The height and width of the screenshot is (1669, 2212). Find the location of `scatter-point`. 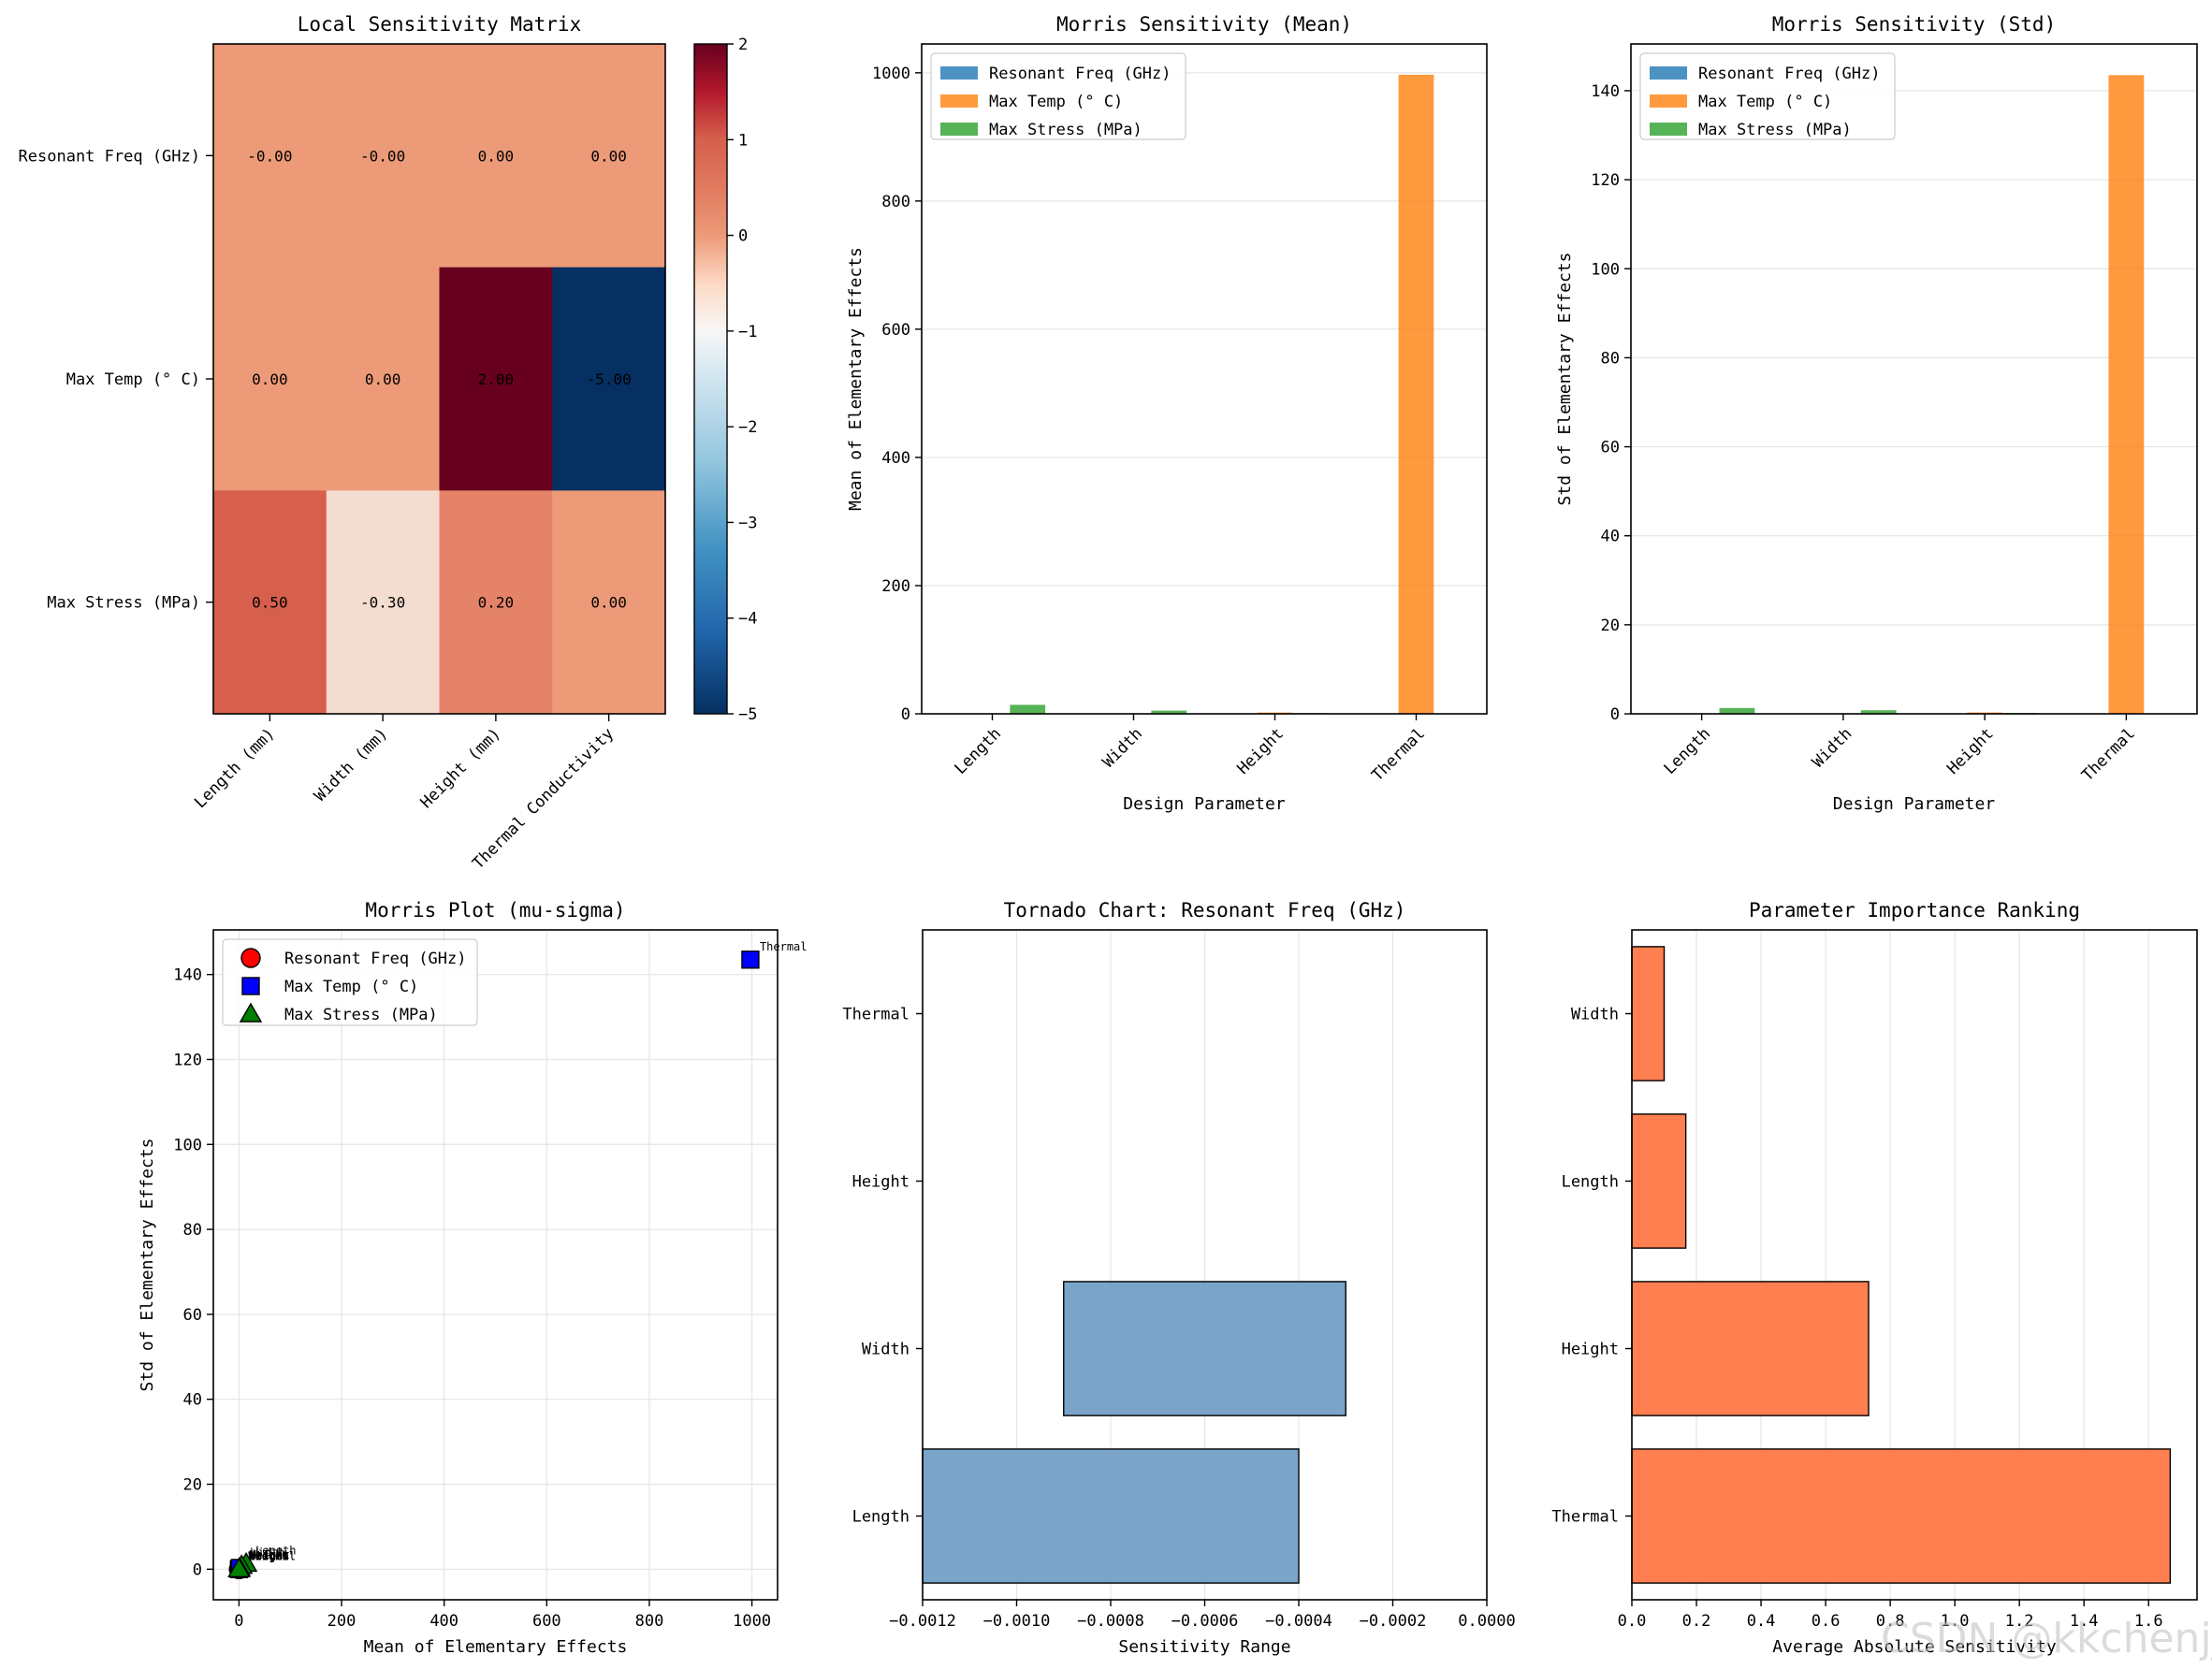

scatter-point is located at coordinates (239, 1567).